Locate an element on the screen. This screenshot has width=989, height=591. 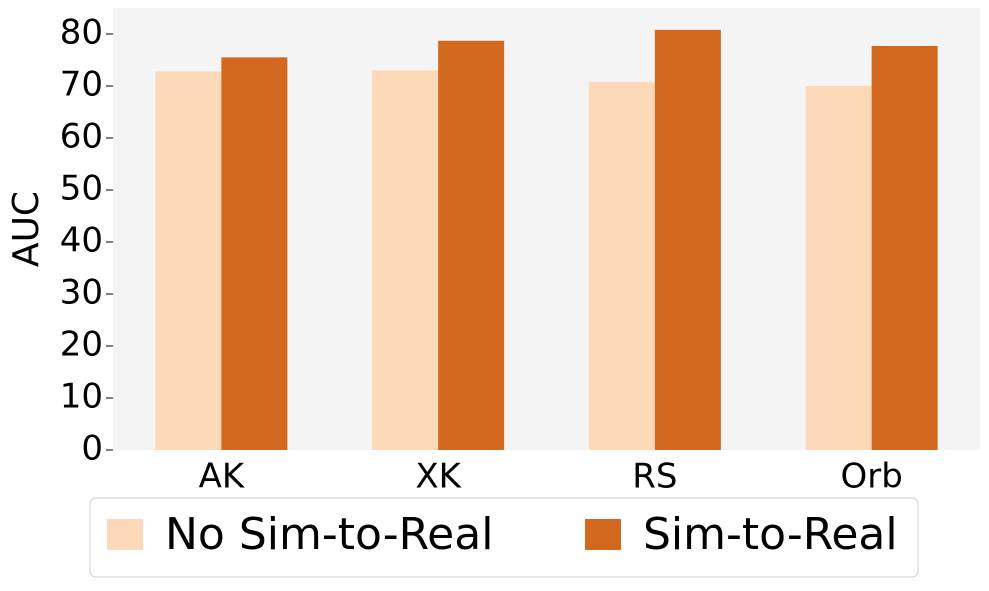
y-tick-label: 0 is located at coordinates (92, 449).